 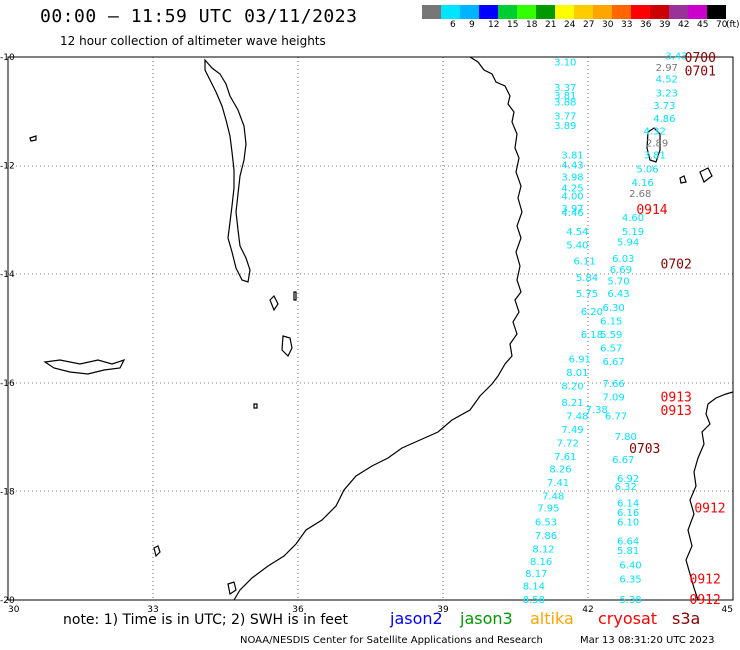 I want to click on wave-height-value: 5.84, so click(x=587, y=278).